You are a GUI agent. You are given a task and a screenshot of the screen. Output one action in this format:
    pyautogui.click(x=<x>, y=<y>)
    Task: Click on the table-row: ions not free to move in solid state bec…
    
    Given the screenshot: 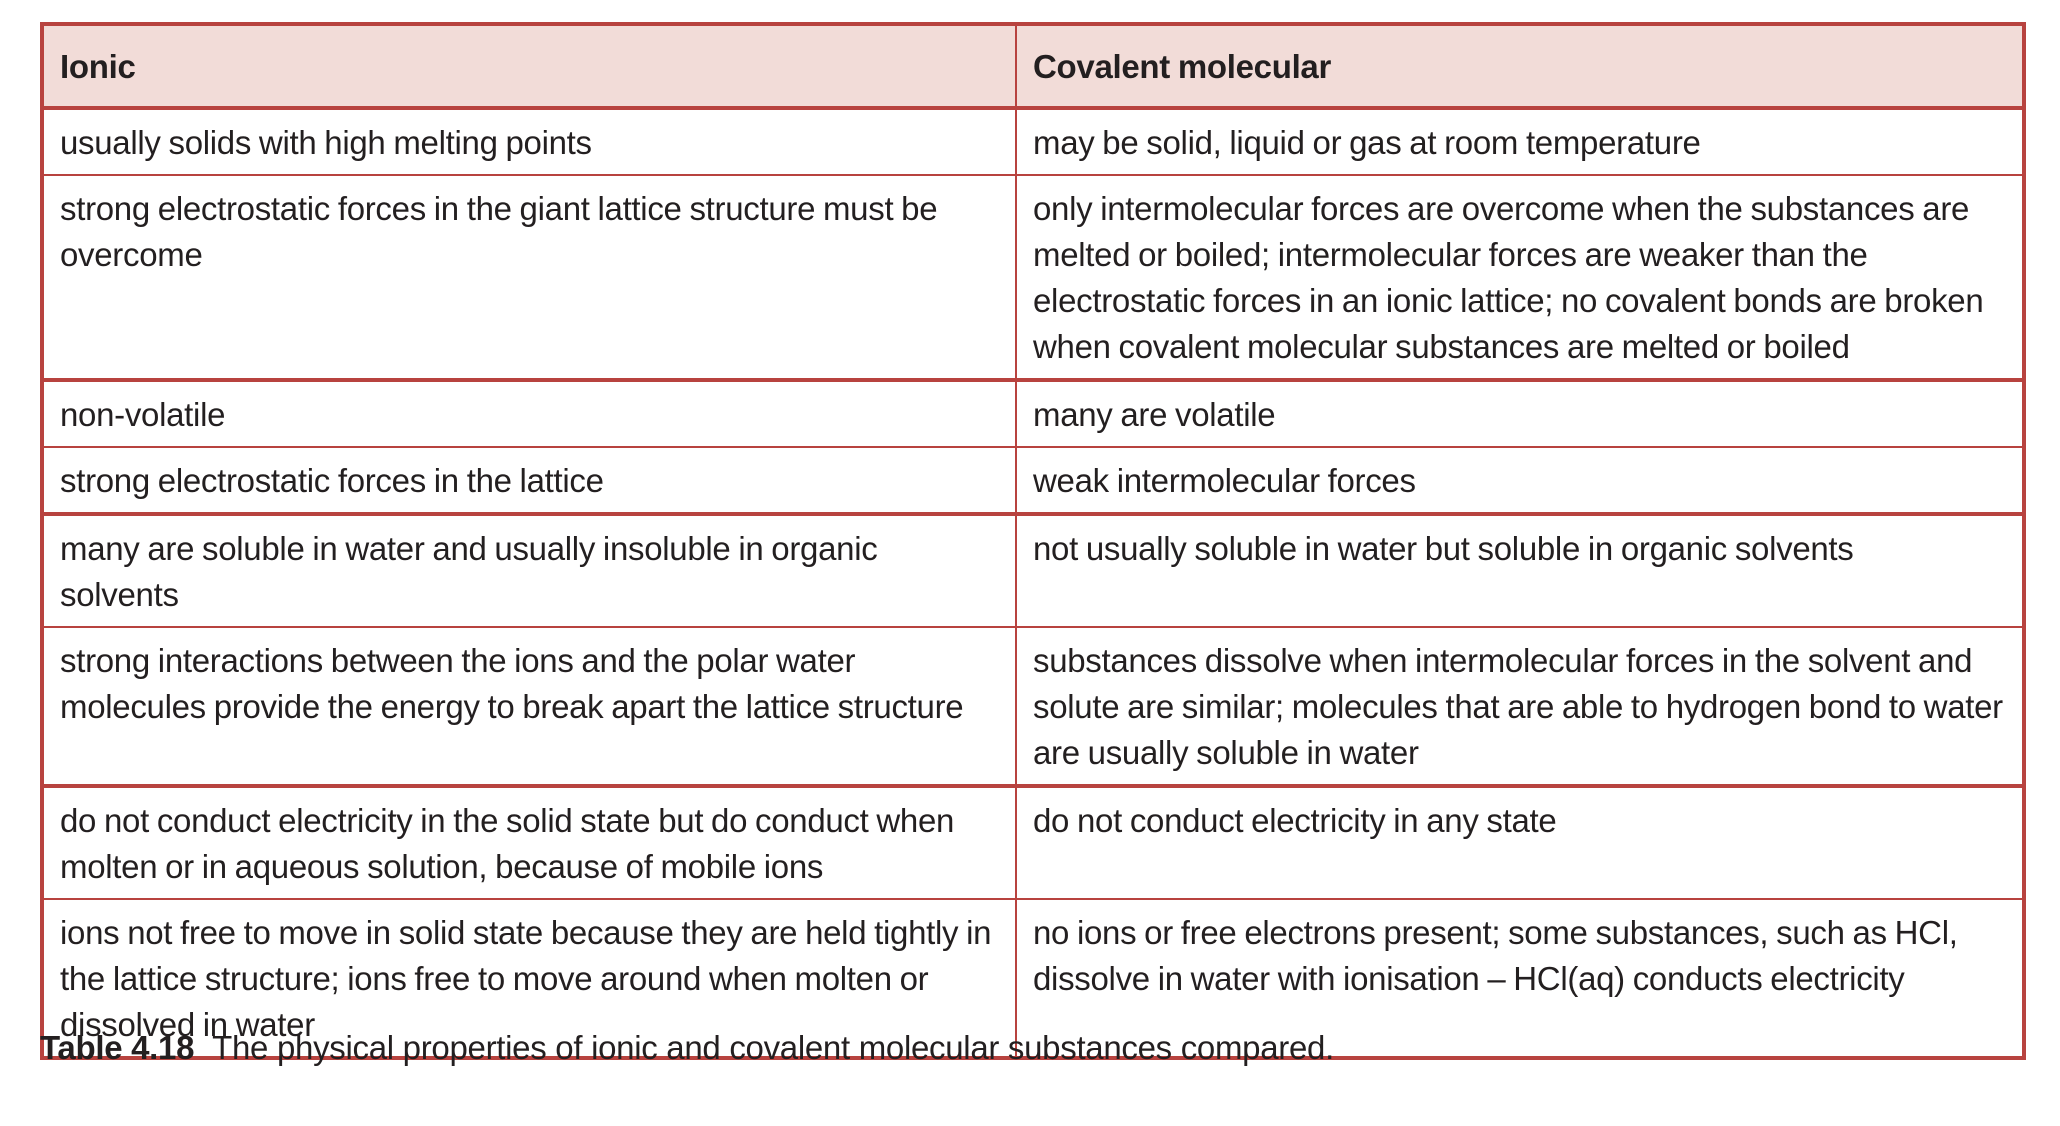 What is the action you would take?
    pyautogui.click(x=1033, y=978)
    